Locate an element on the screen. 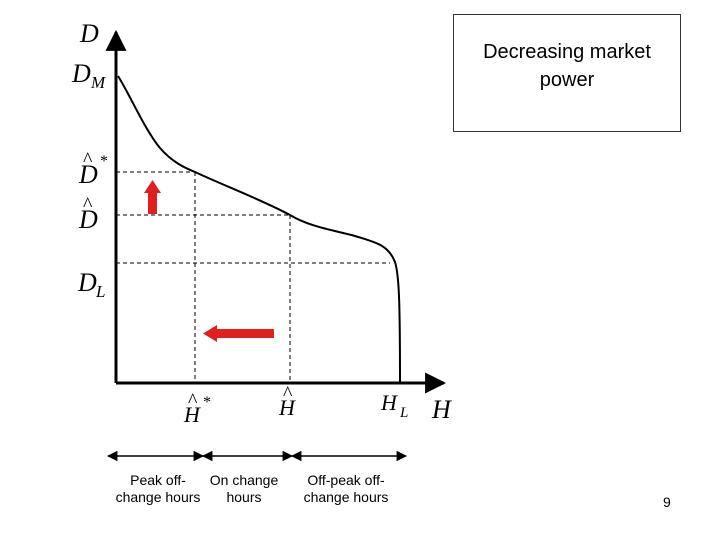 The height and width of the screenshot is (540, 720). y-tick-d-l-main: D is located at coordinates (87, 282).